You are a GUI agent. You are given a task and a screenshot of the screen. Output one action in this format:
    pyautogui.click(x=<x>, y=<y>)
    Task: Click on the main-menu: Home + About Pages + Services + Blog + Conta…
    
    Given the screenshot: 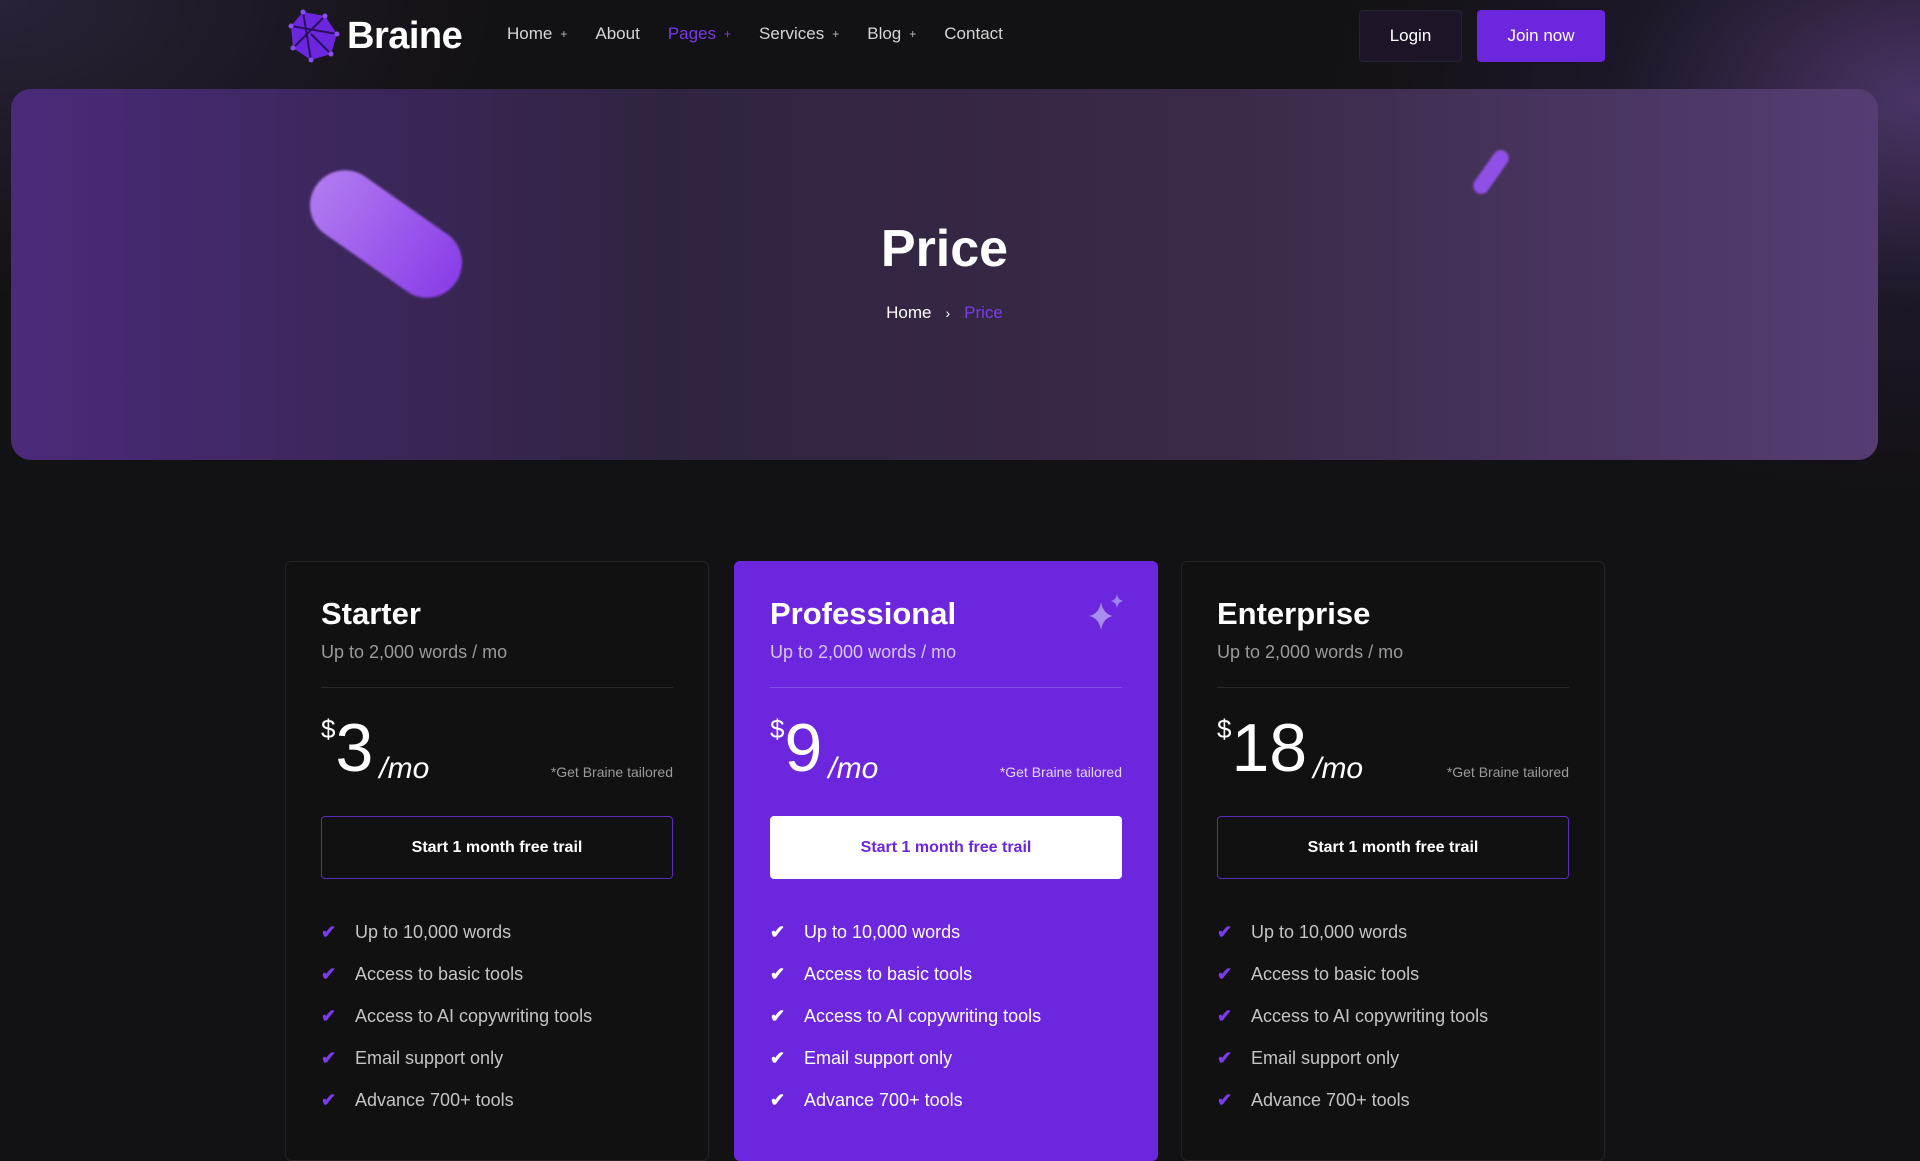 What is the action you would take?
    pyautogui.click(x=755, y=34)
    